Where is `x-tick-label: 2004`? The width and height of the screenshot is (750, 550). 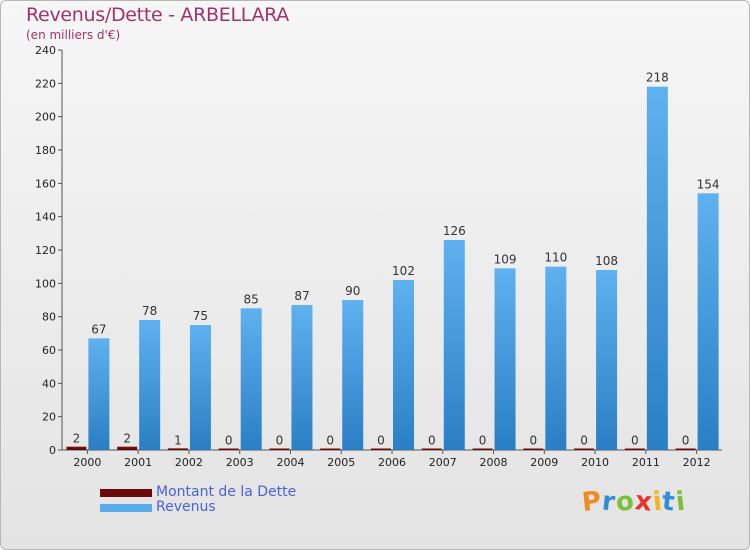 x-tick-label: 2004 is located at coordinates (290, 462).